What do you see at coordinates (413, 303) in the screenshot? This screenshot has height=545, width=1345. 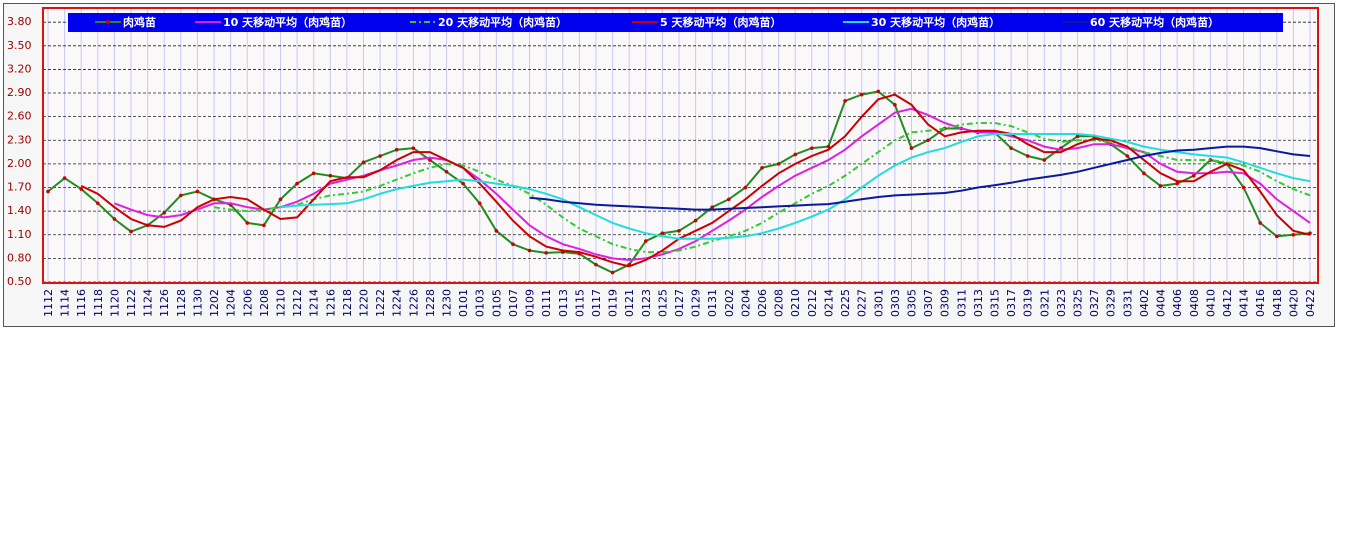 I see `x-tick-label: 1226` at bounding box center [413, 303].